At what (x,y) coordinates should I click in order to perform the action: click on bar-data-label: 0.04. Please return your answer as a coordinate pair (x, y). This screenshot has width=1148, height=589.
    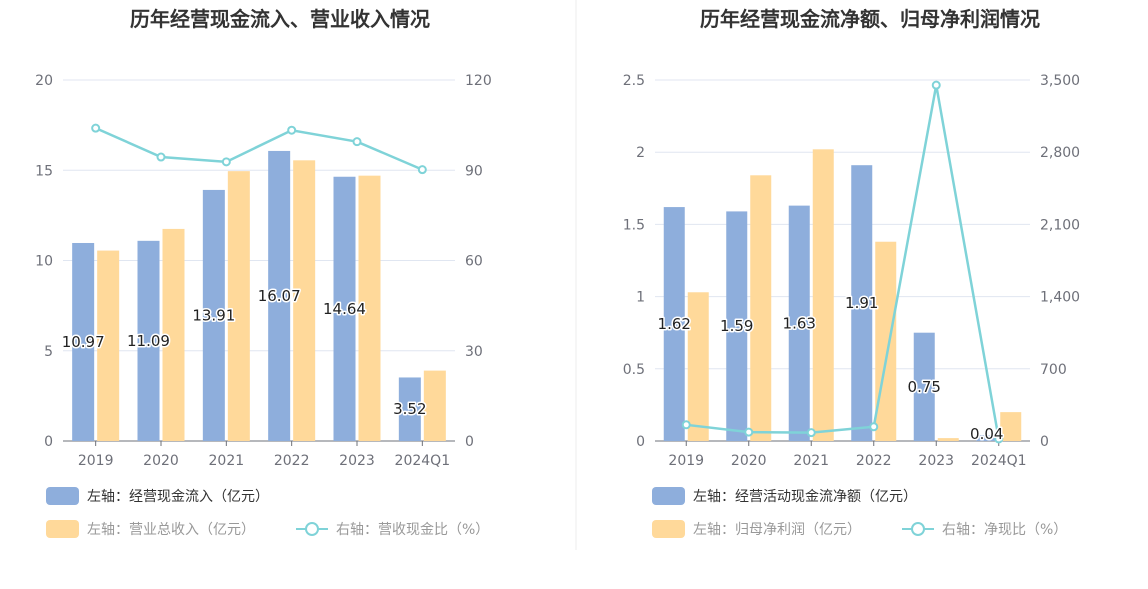
    Looking at the image, I should click on (986, 434).